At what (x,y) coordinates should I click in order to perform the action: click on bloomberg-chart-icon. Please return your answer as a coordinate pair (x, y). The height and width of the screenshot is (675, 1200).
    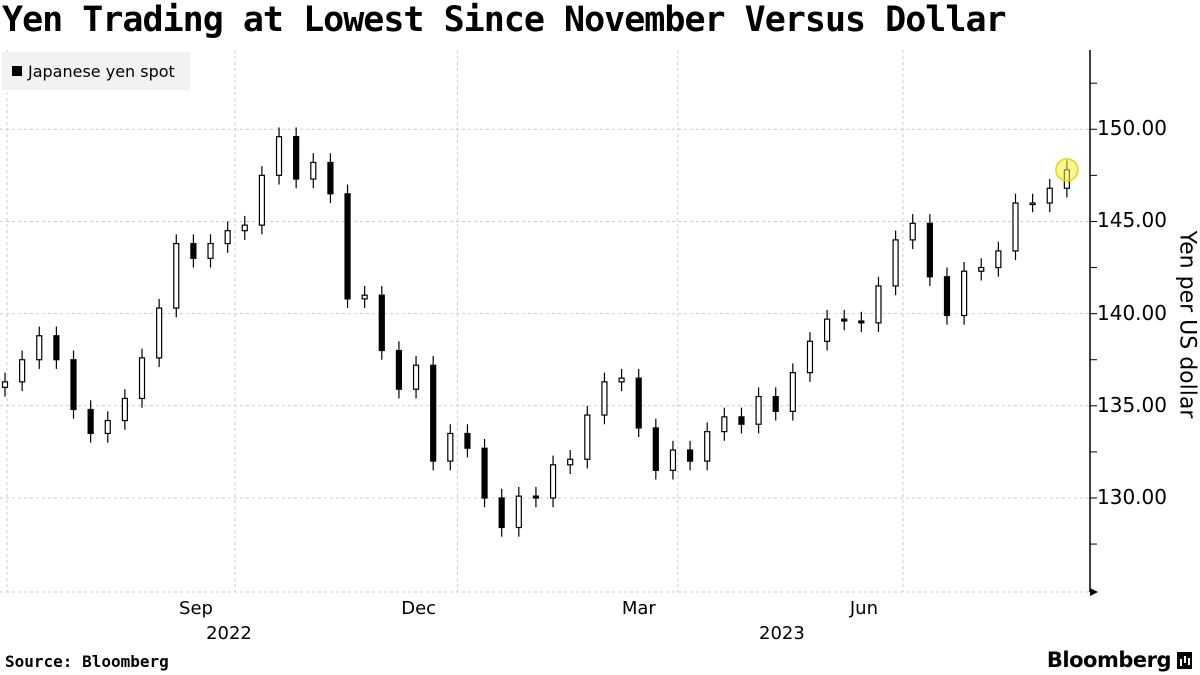
    Looking at the image, I should click on (1184, 660).